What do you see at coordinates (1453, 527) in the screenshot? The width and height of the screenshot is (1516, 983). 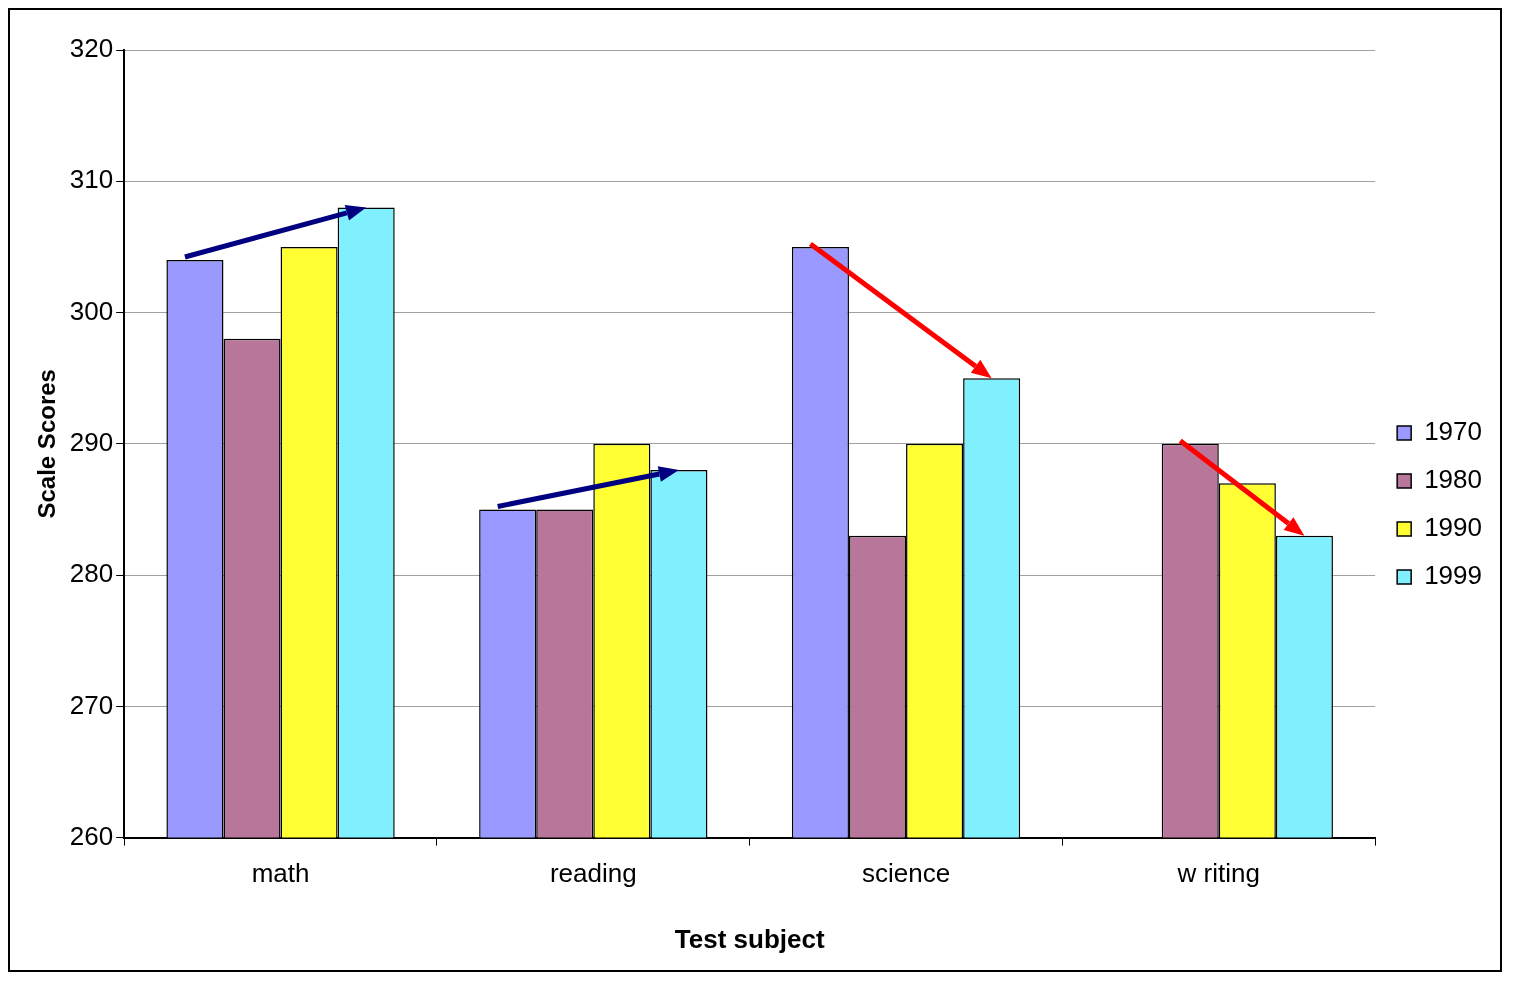 I see `legend-label: 1990` at bounding box center [1453, 527].